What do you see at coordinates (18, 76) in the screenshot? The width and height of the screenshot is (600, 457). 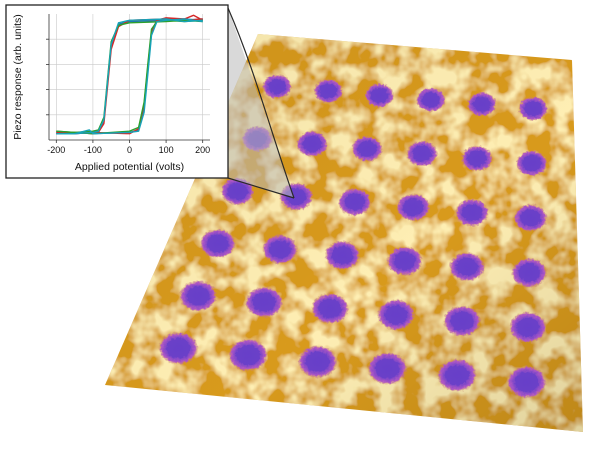 I see `y-axis-label: Piezo response (arb. units)` at bounding box center [18, 76].